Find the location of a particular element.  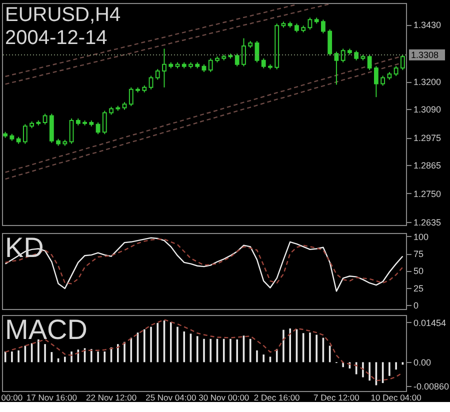

y-tick-label: 100 is located at coordinates (421, 237).